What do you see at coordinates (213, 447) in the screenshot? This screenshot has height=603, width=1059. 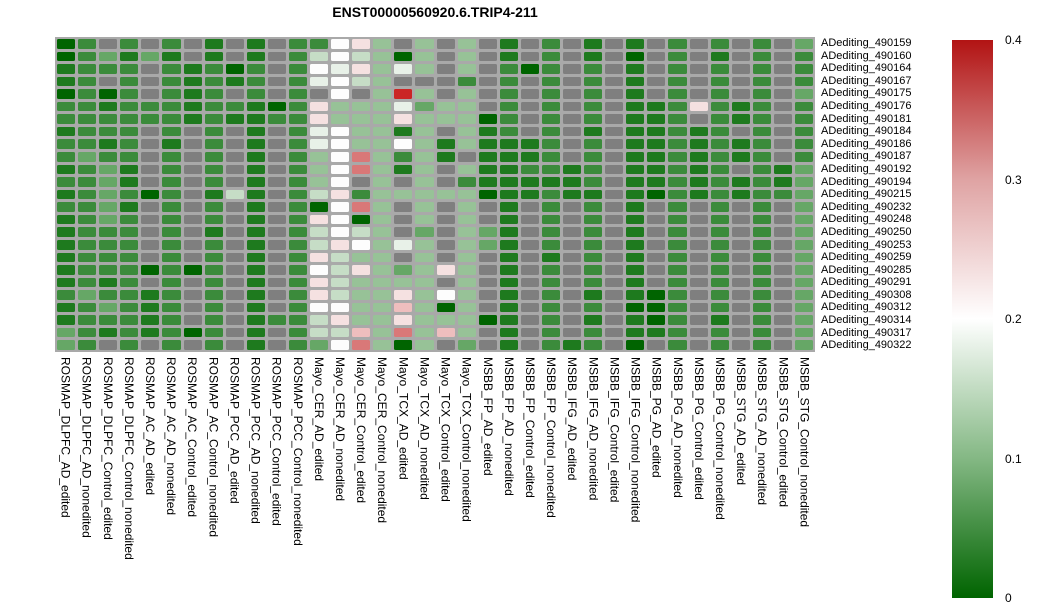 I see `column-label: ROSMAP_AC_Control_nonedited` at bounding box center [213, 447].